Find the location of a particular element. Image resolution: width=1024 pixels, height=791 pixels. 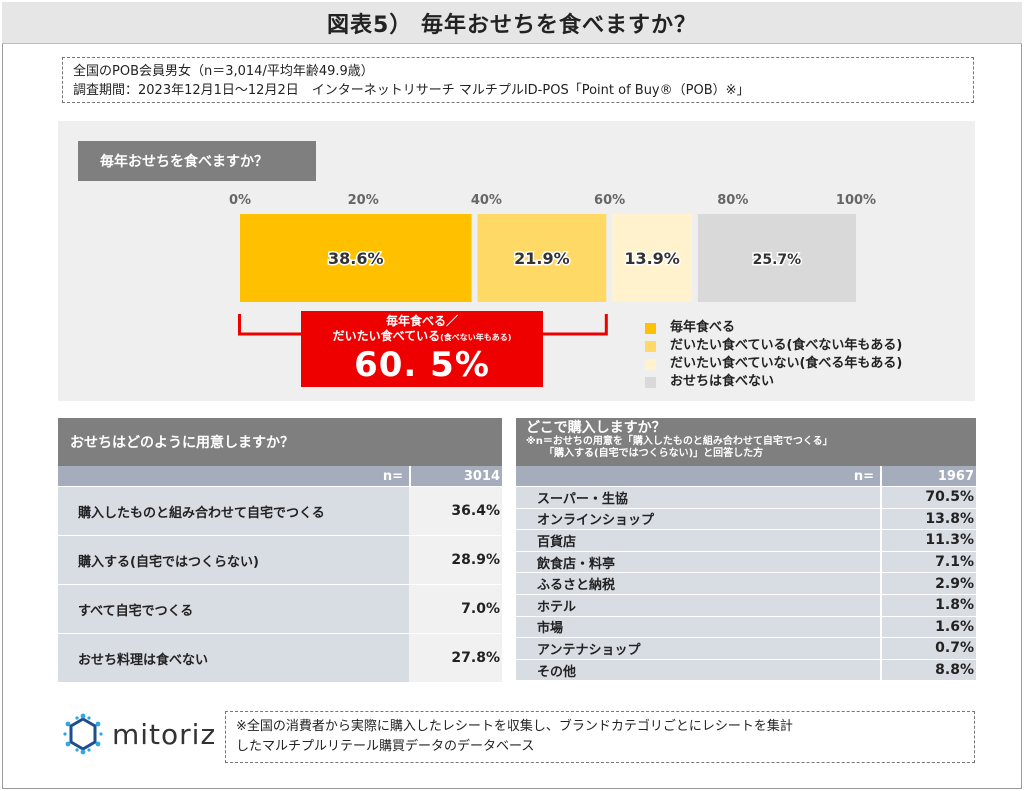

legend-label: だいたい食べていない(食べる年もある) is located at coordinates (786, 363).